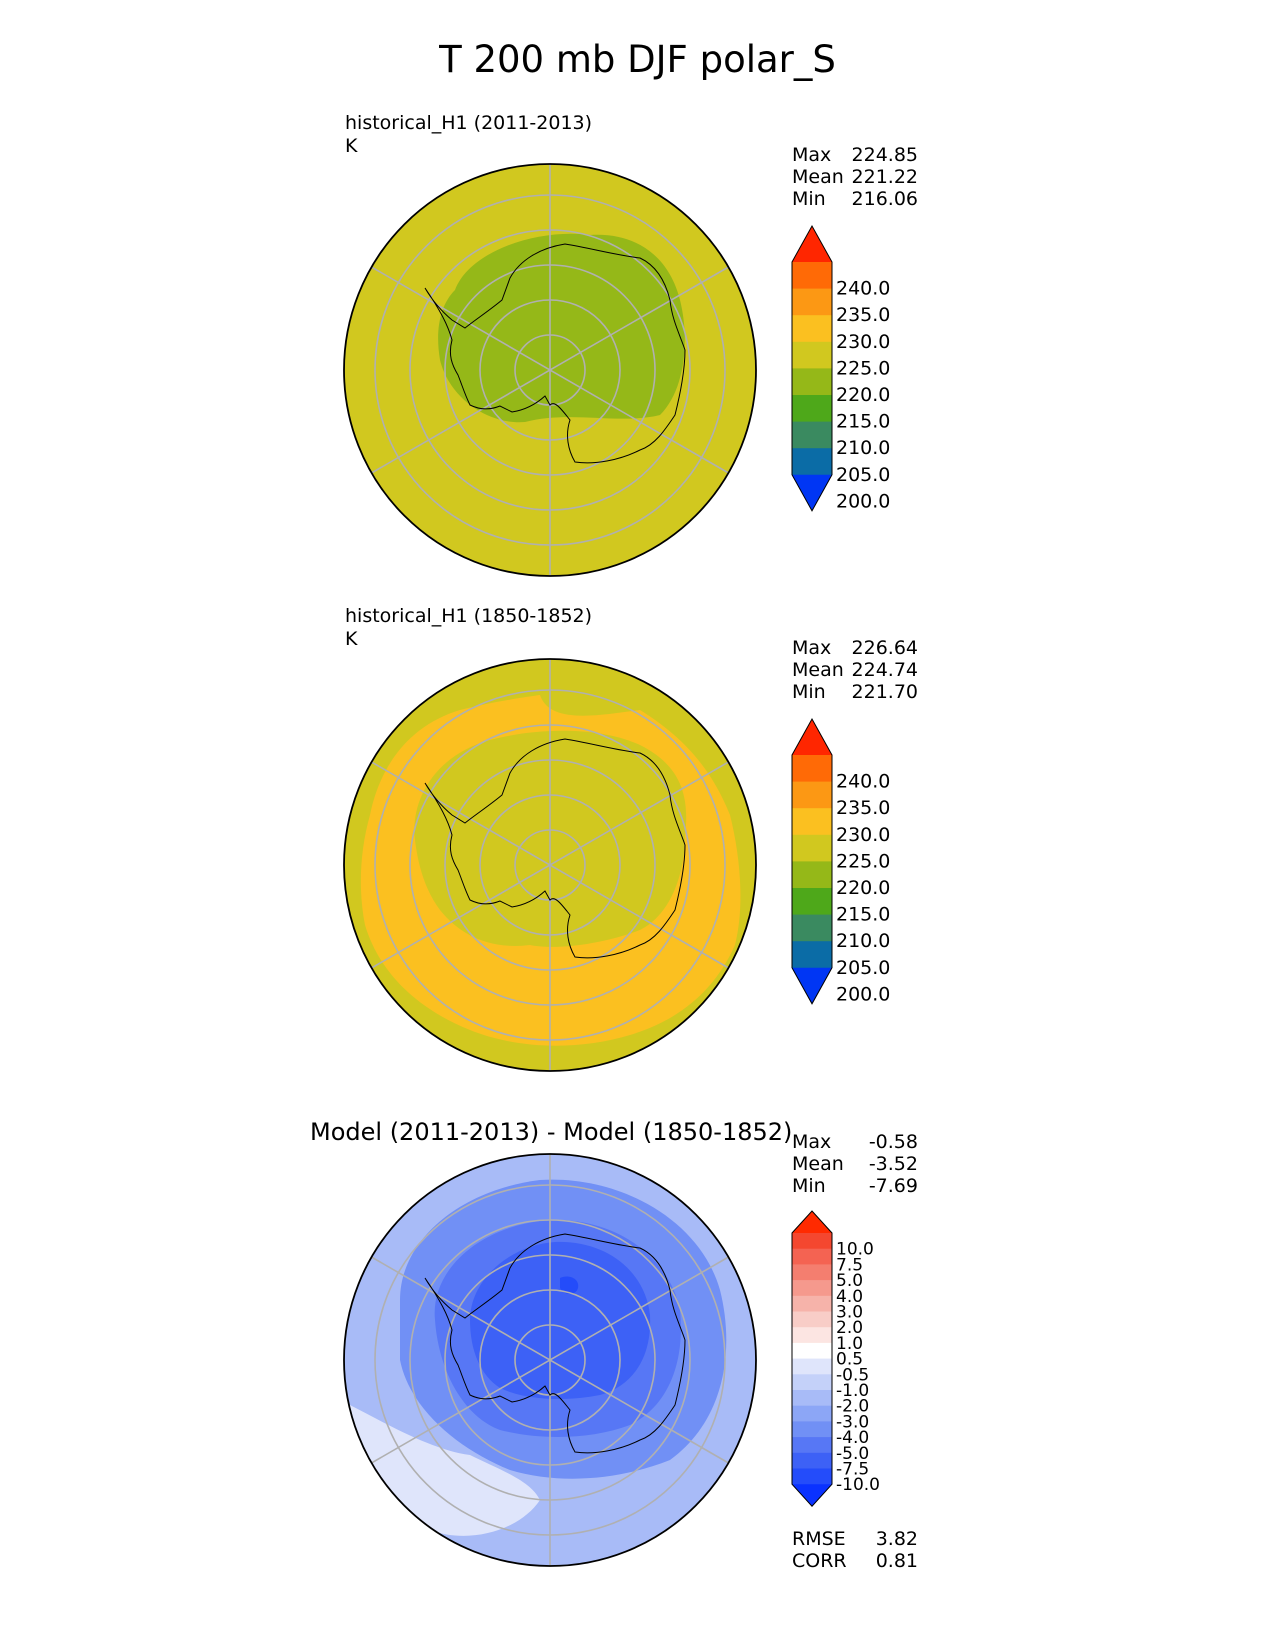  I want to click on rmse-value: 3.82, so click(896, 1539).